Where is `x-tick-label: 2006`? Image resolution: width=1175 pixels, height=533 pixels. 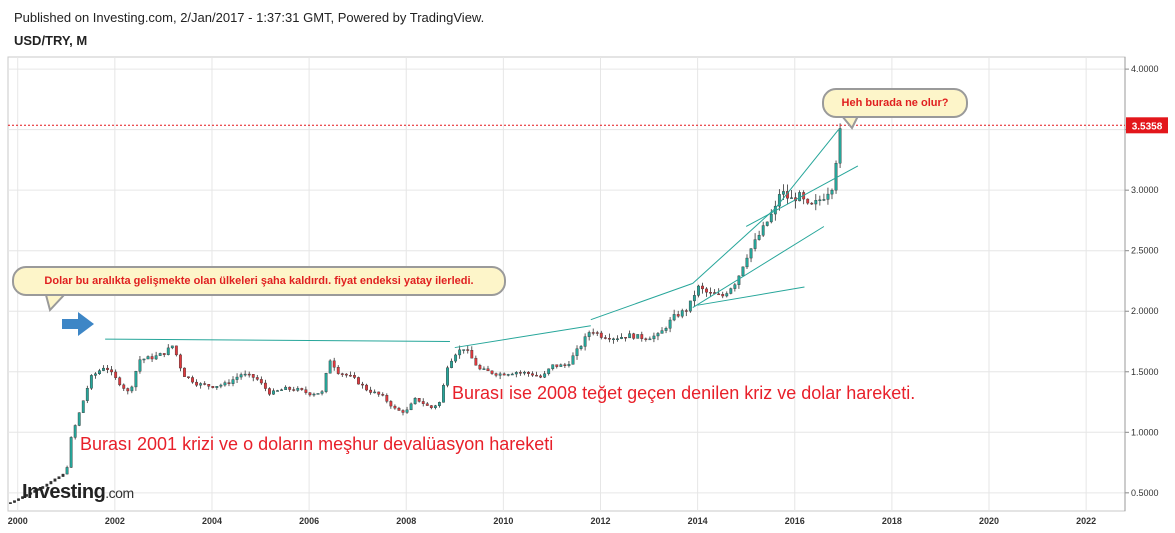 x-tick-label: 2006 is located at coordinates (309, 521).